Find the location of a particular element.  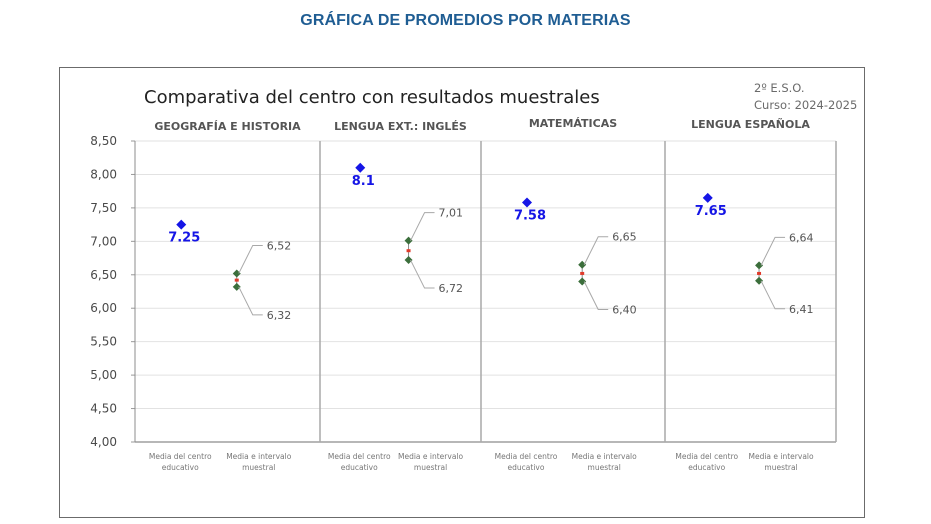

y-tick-label: 5,50 is located at coordinates (103, 342).